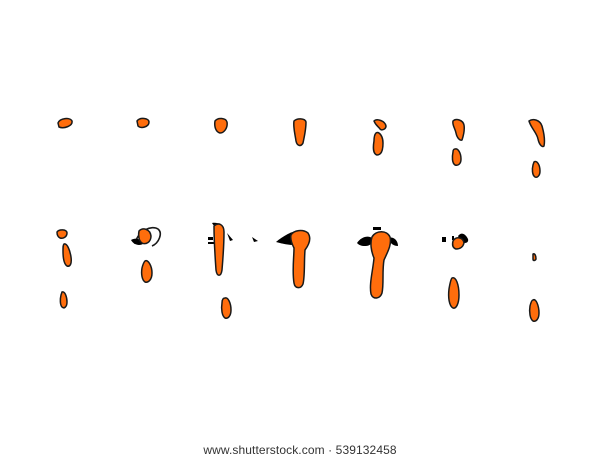  Describe the element at coordinates (64, 269) in the screenshot. I see `frame-row2-col1` at that location.